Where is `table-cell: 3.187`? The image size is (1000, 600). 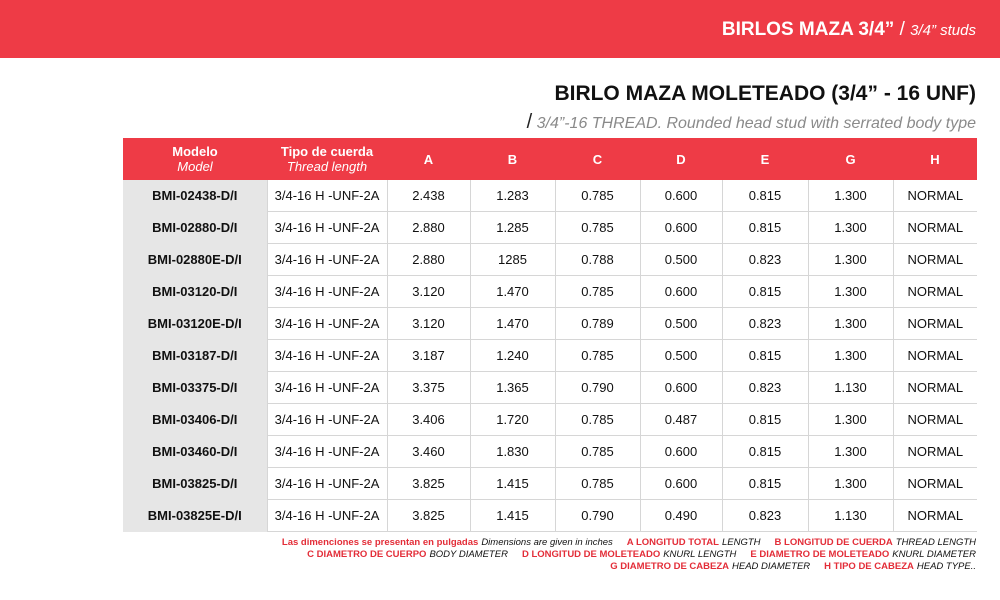 table-cell: 3.187 is located at coordinates (428, 355).